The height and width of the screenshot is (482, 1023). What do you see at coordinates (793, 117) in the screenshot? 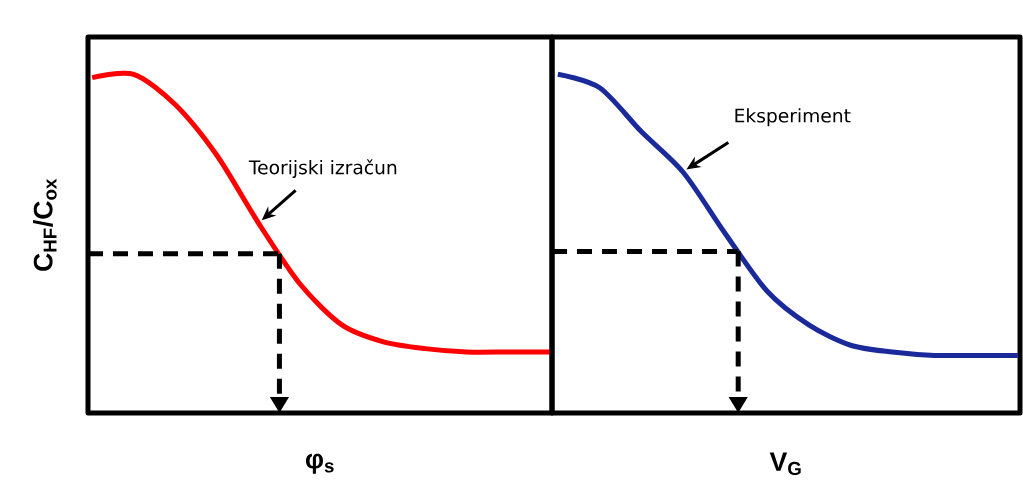
I see `annotation: Eksperiment` at bounding box center [793, 117].